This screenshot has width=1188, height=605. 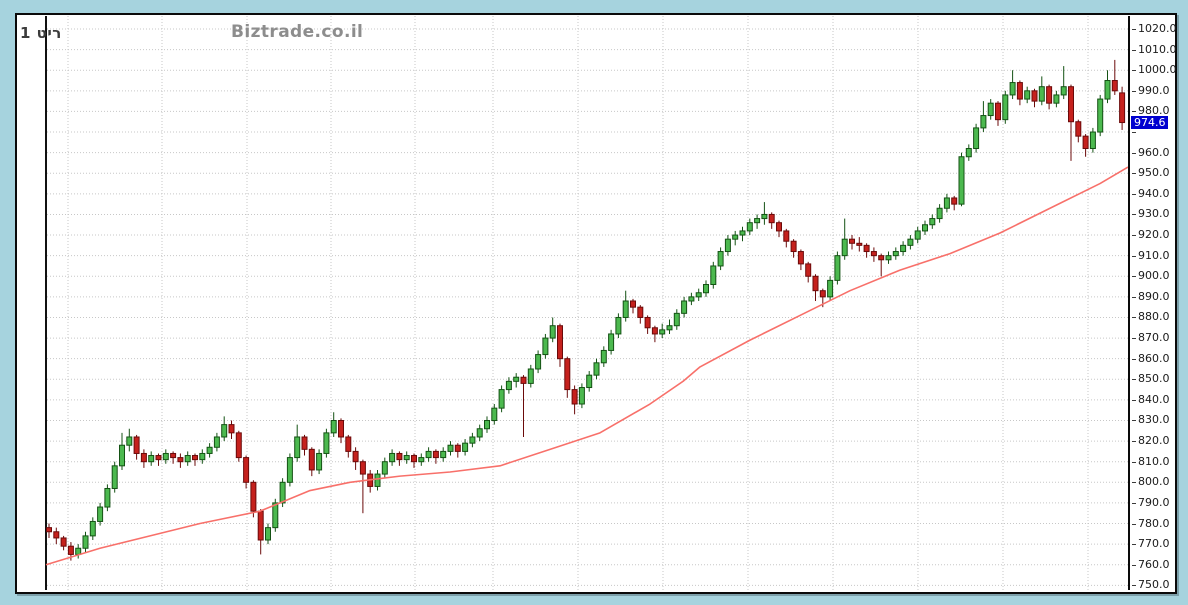 What do you see at coordinates (297, 32) in the screenshot?
I see `watermark-biztrade: Biztrade.co.il` at bounding box center [297, 32].